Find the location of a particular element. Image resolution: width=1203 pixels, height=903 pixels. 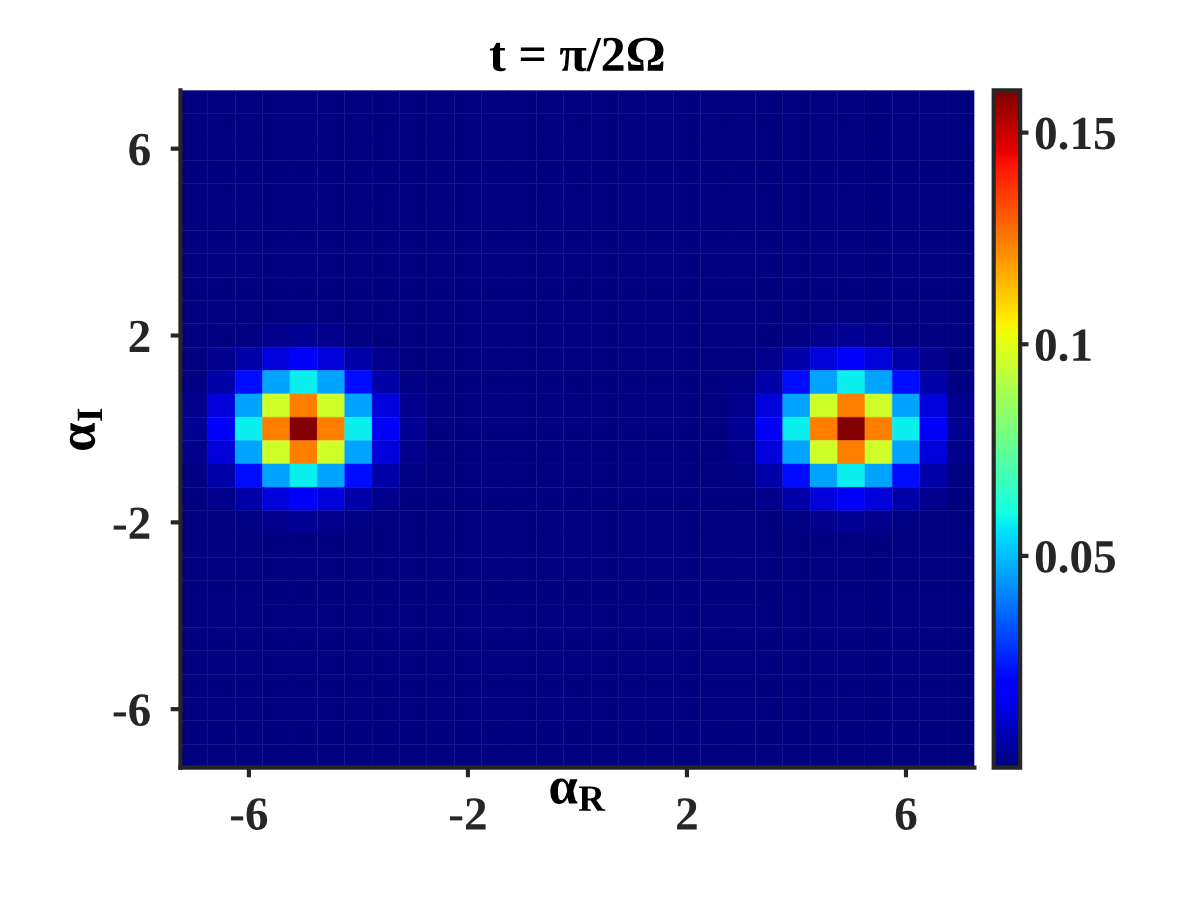

x-tick-label: -2 is located at coordinates (467, 814).